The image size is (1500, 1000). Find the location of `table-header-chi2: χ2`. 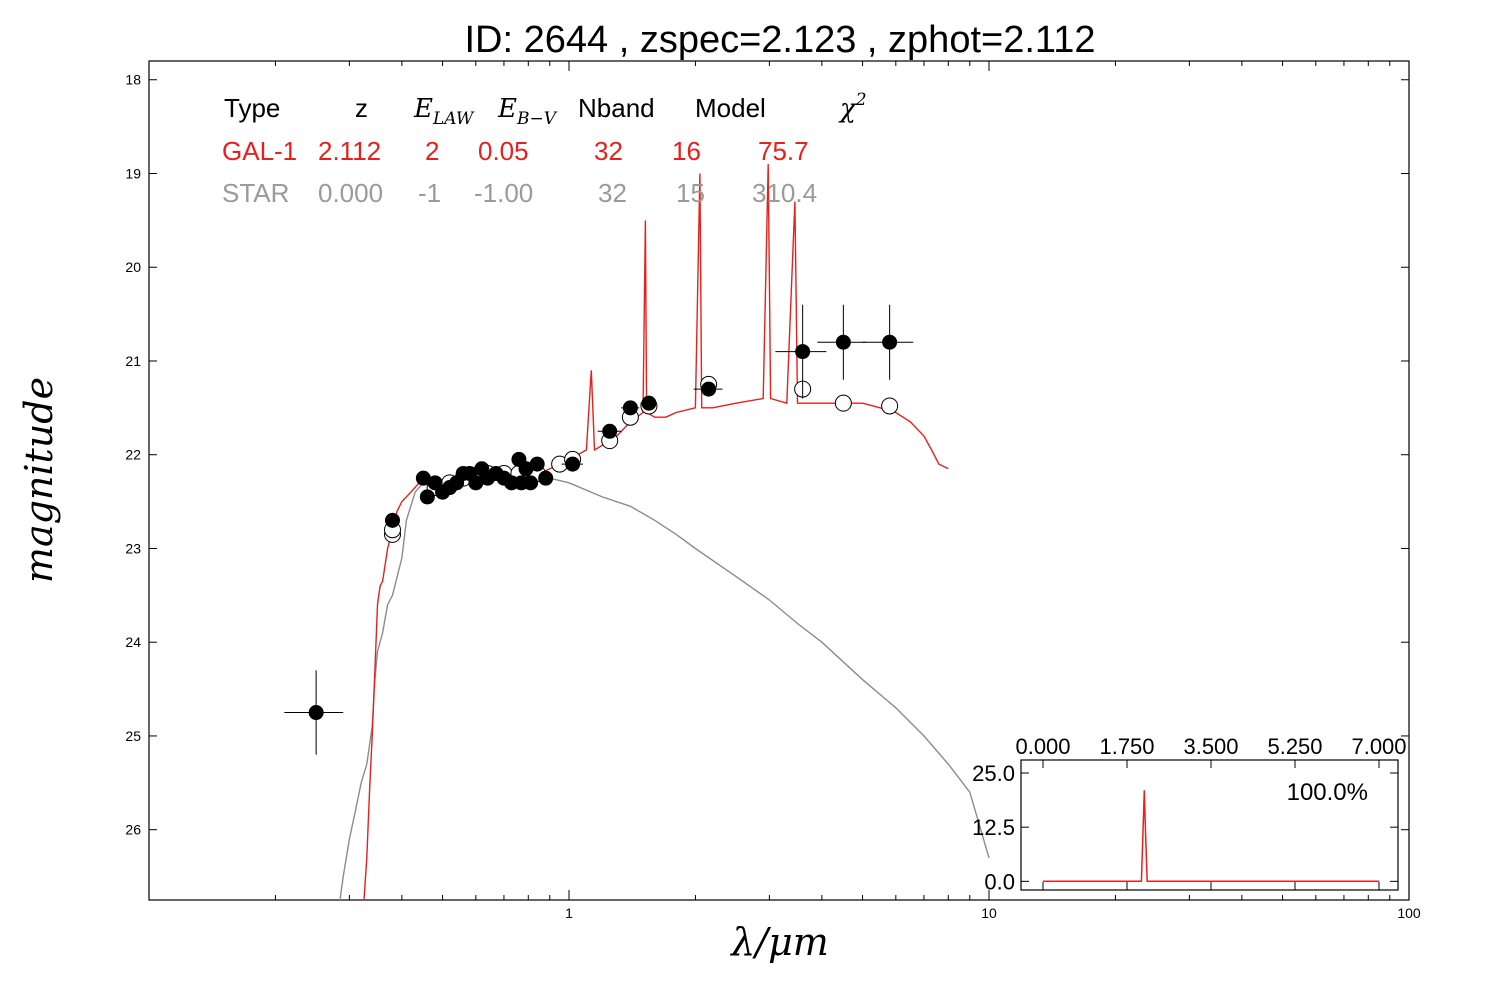

table-header-chi2: χ2 is located at coordinates (852, 107).